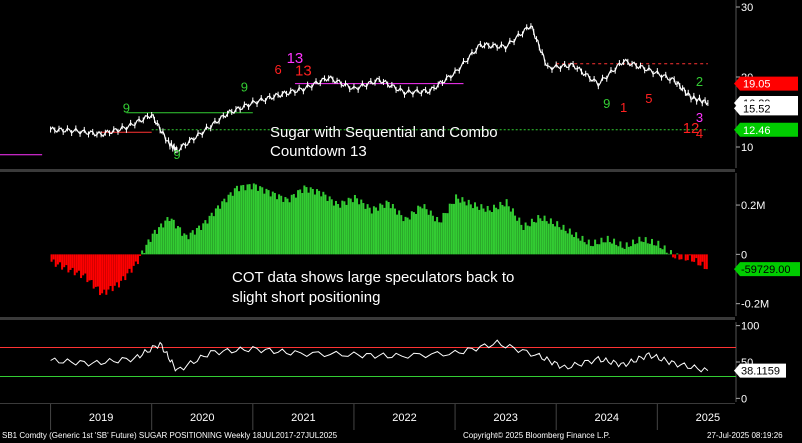 The width and height of the screenshot is (802, 443). Describe the element at coordinates (318, 151) in the screenshot. I see `price-annotation-line2: Countdown 13` at that location.